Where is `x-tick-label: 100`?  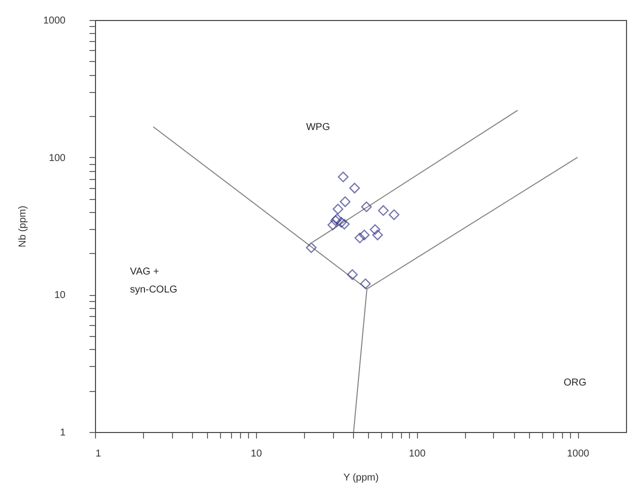 x-tick-label: 100 is located at coordinates (417, 454).